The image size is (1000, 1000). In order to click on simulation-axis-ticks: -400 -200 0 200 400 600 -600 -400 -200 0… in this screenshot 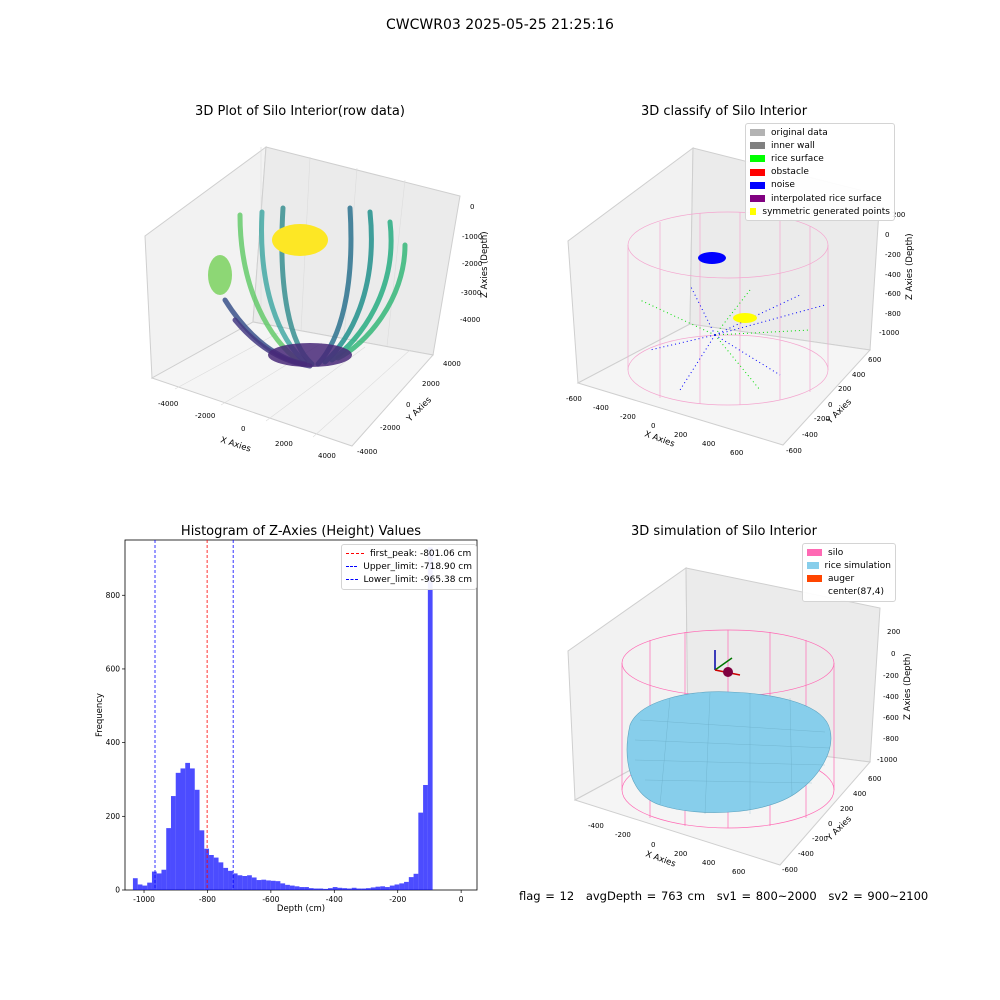, I will do `click(744, 752)`.